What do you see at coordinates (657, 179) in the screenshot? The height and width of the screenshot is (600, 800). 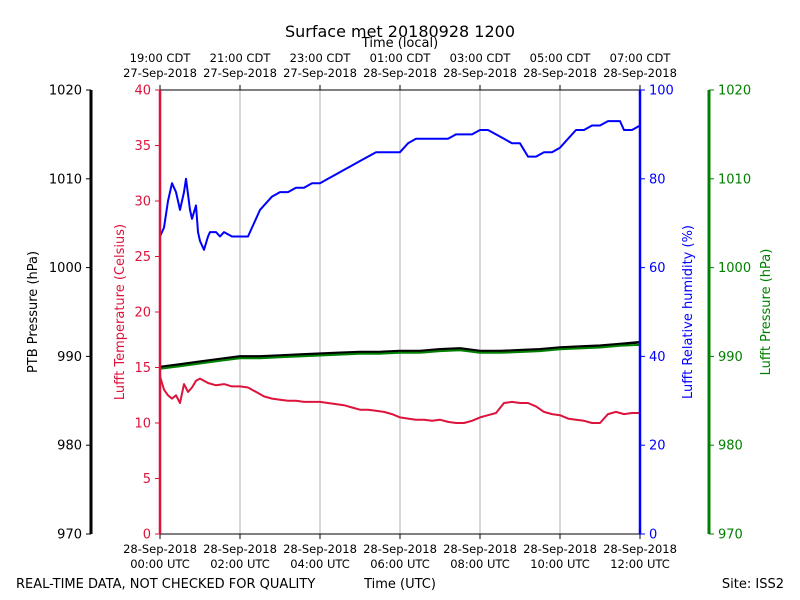 I see `rh-tick-label: 80` at bounding box center [657, 179].